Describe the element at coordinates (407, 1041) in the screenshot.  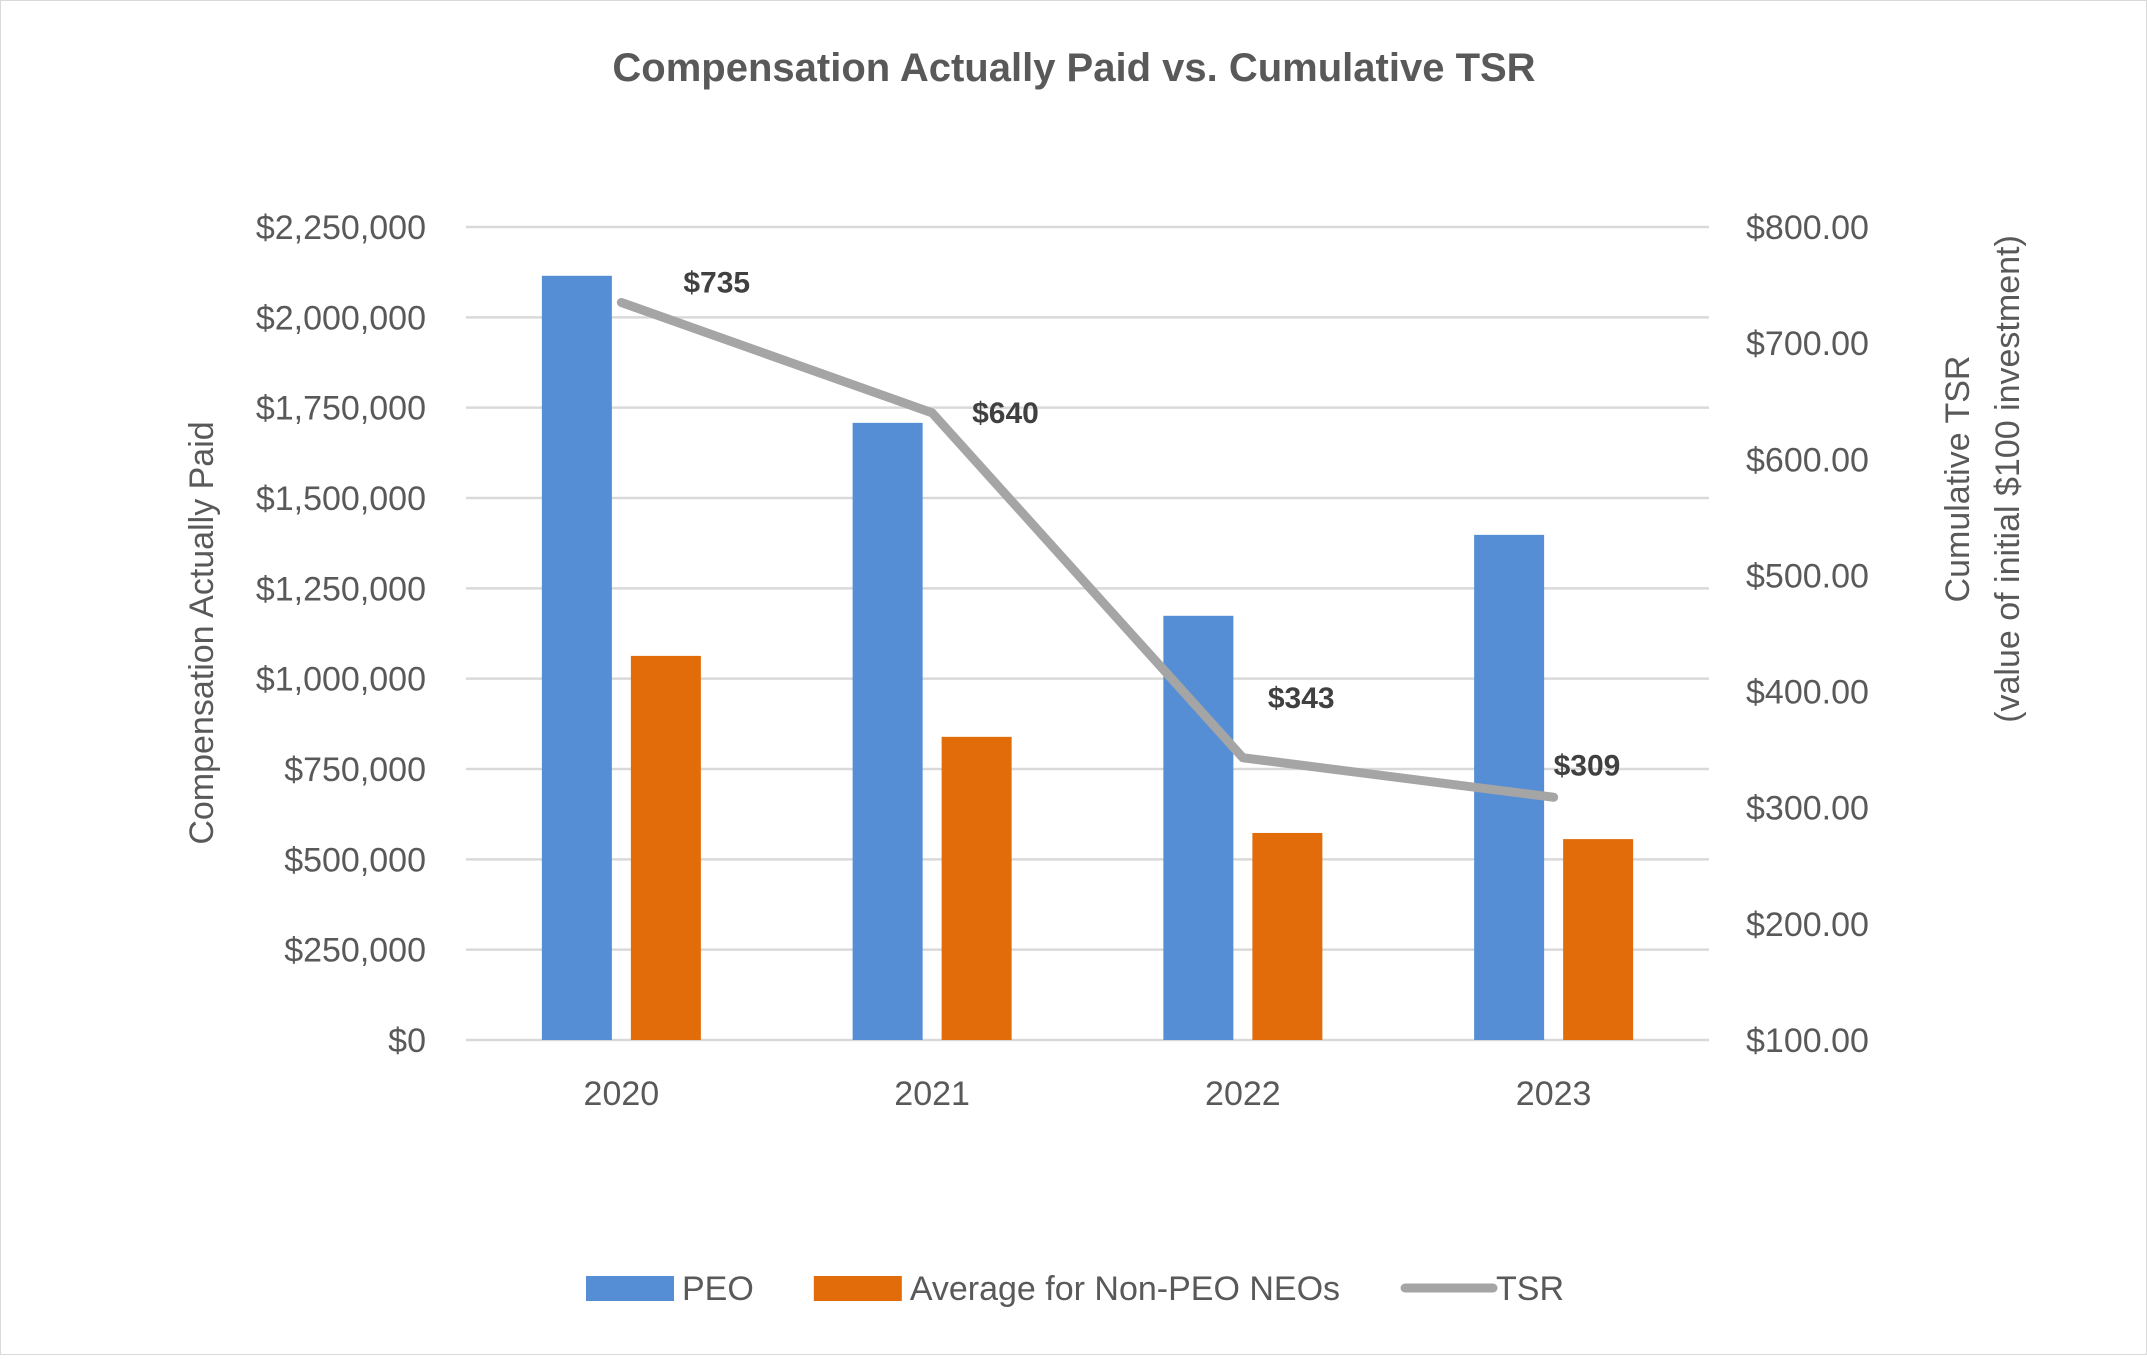
I see `y-tick-label-left: $0` at that location.